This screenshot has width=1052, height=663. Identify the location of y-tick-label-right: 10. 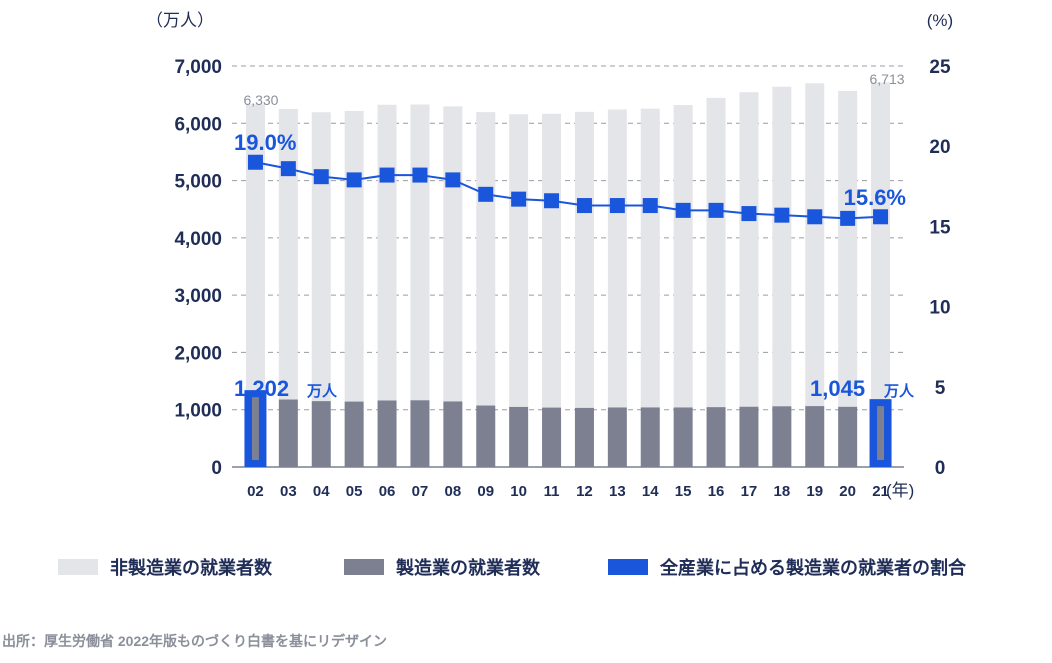
(939, 308).